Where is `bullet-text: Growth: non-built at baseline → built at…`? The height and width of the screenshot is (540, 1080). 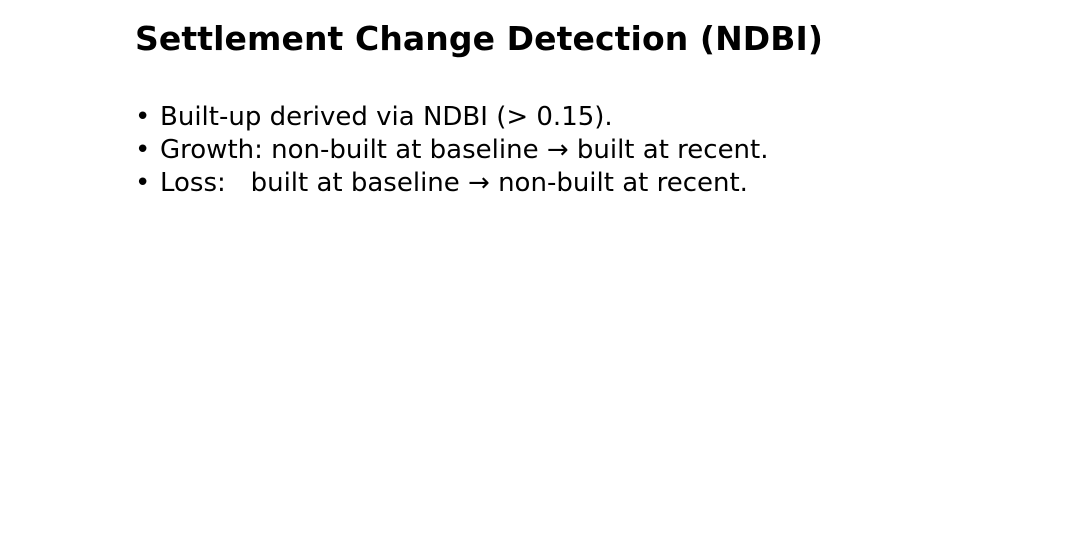
bullet-text: Growth: non-built at baseline → built at… is located at coordinates (464, 150).